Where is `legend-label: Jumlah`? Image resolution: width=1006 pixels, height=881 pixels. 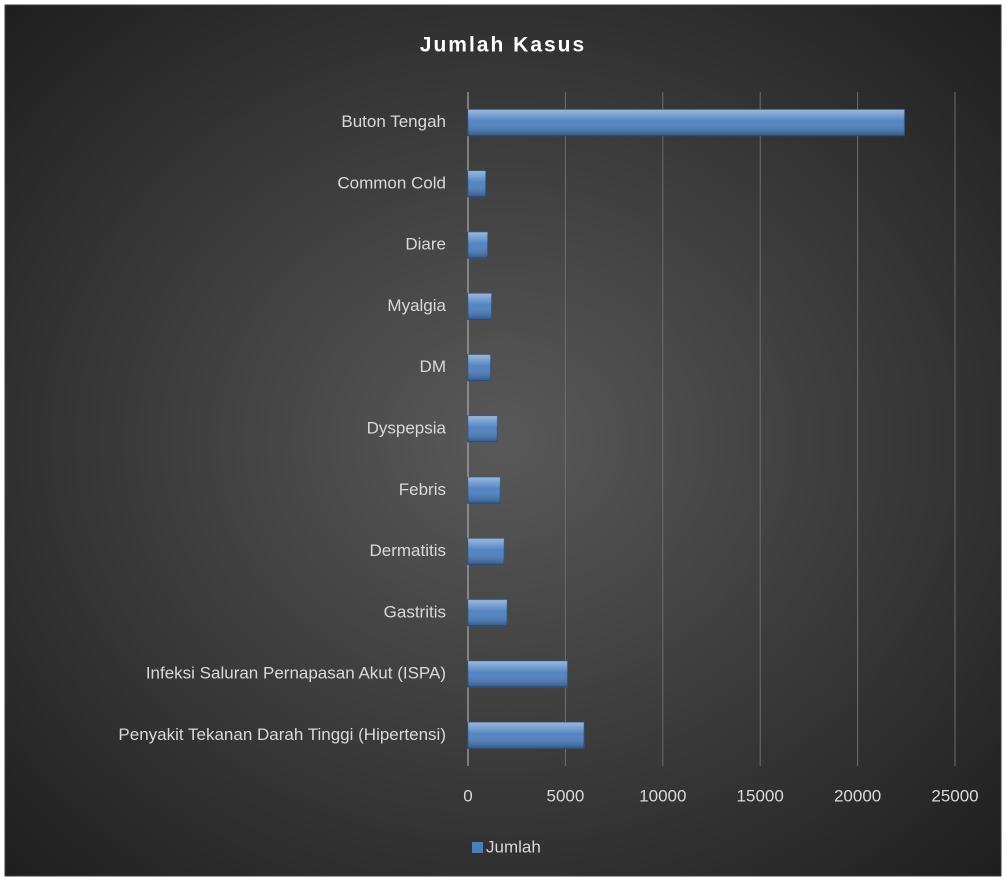
legend-label: Jumlah is located at coordinates (513, 846).